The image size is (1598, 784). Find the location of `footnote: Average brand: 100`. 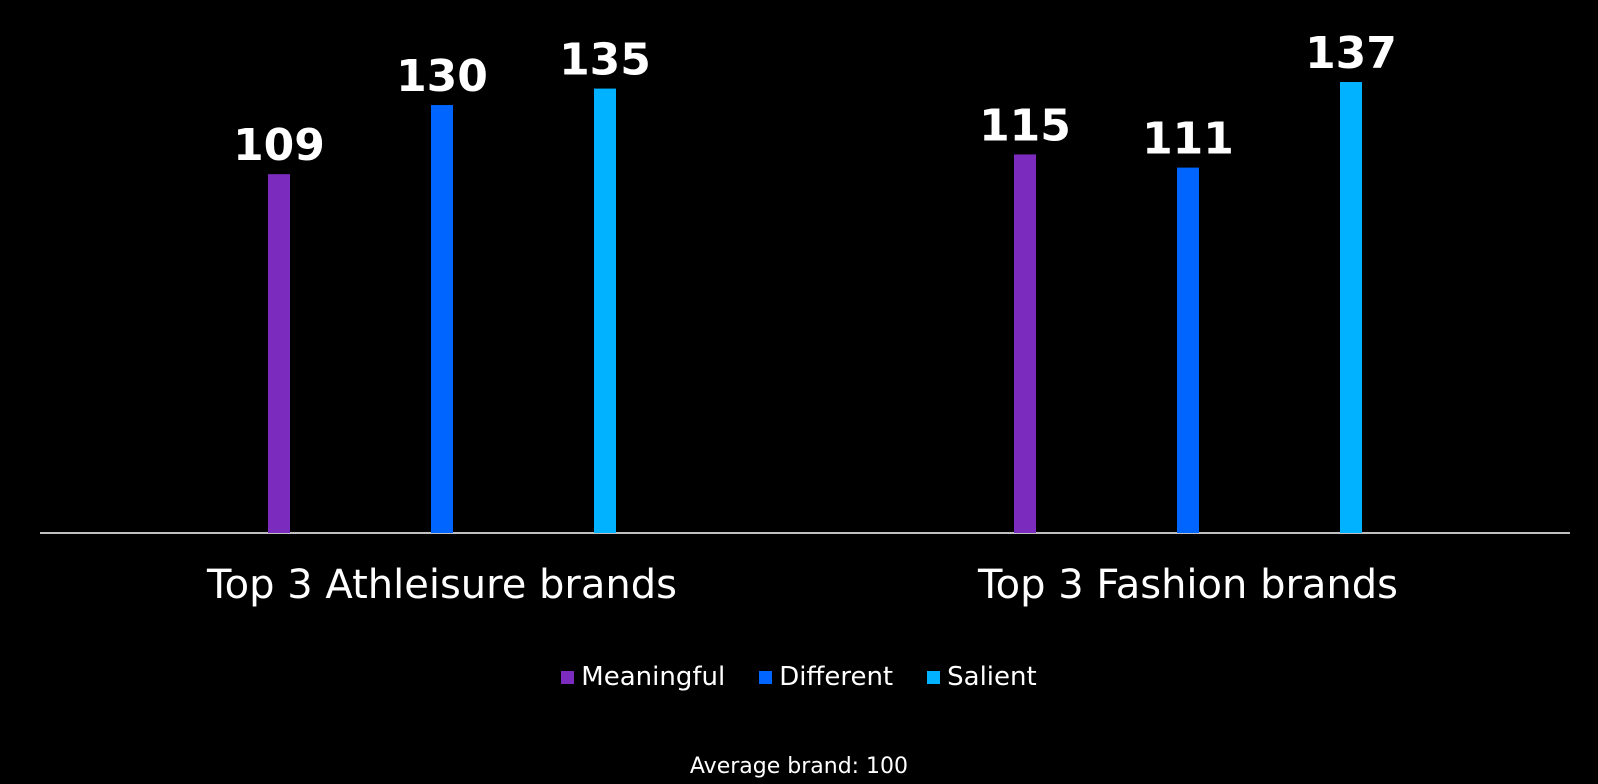

footnote: Average brand: 100 is located at coordinates (799, 766).